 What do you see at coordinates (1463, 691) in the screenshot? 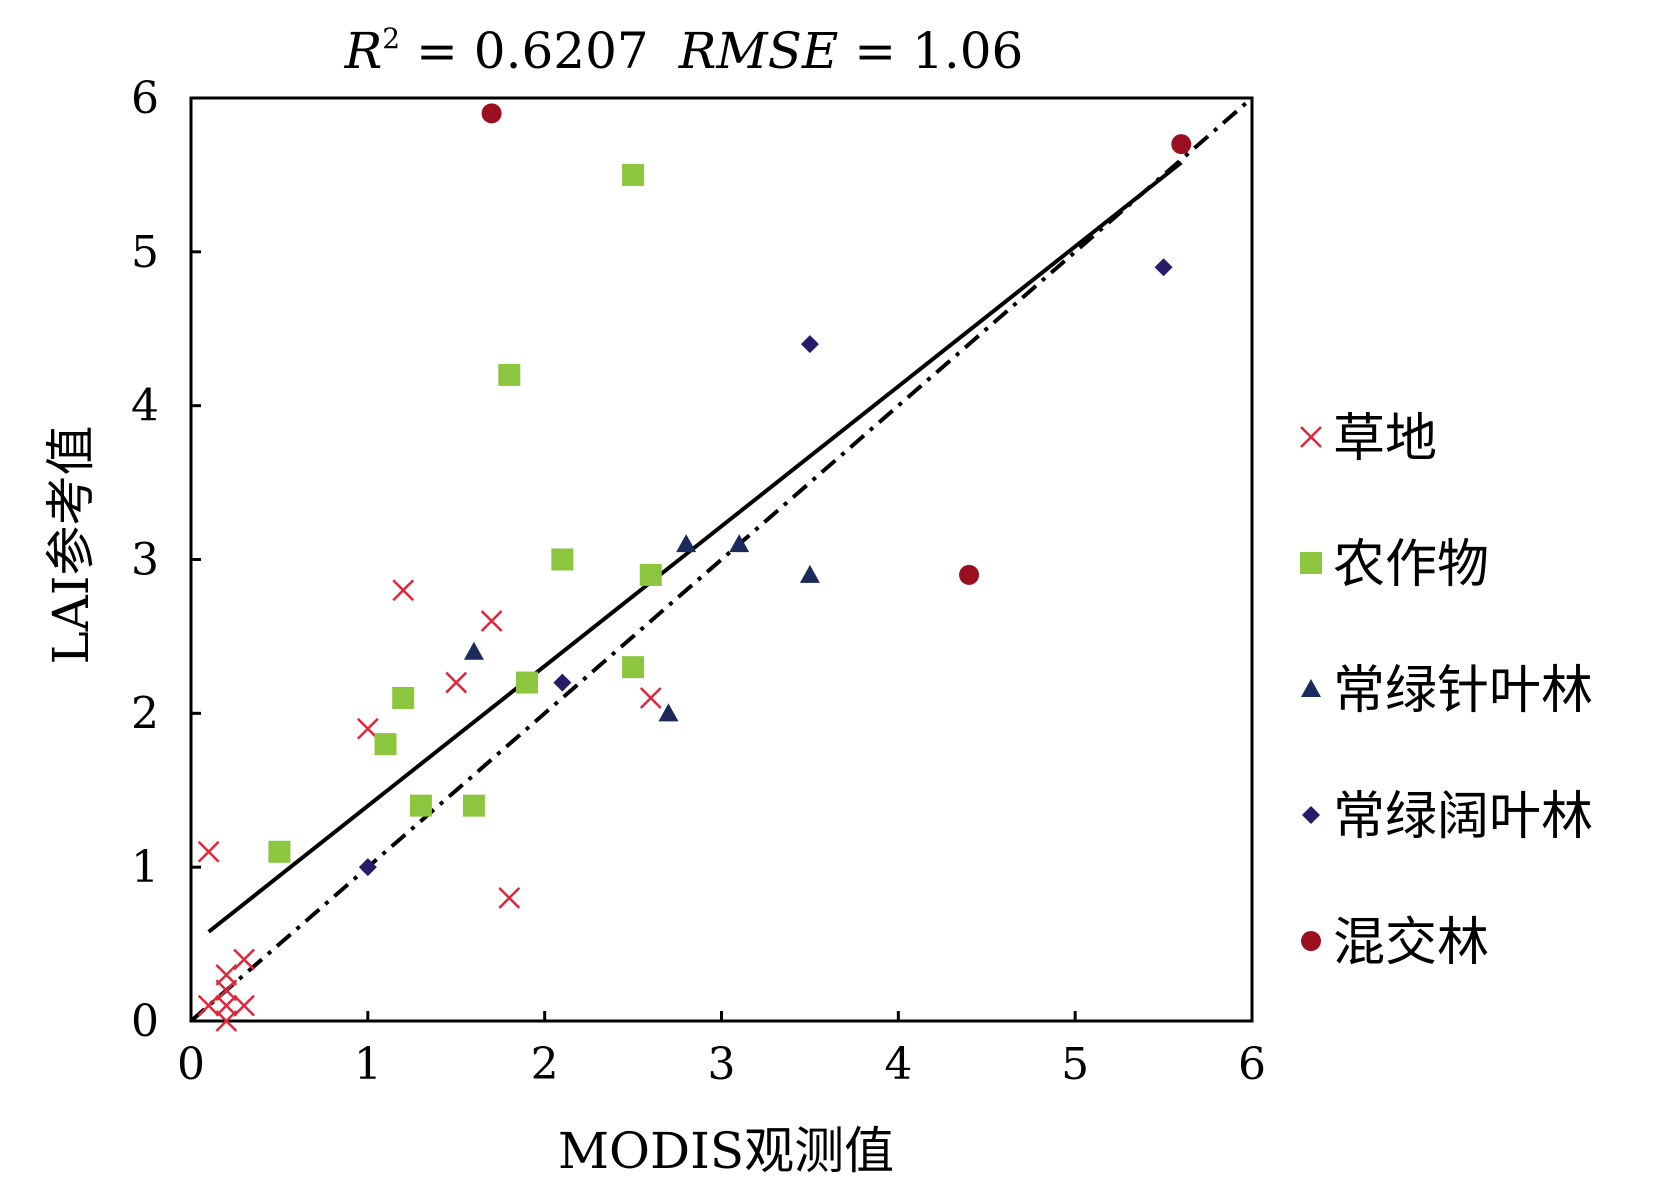
I see `legend-label: 常绿针叶林` at bounding box center [1463, 691].